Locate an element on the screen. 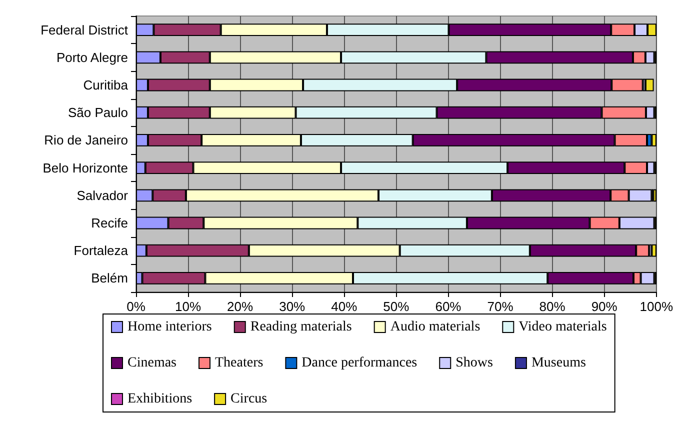 Image resolution: width=684 pixels, height=422 pixels. legend-label: Reading materials is located at coordinates (301, 327).